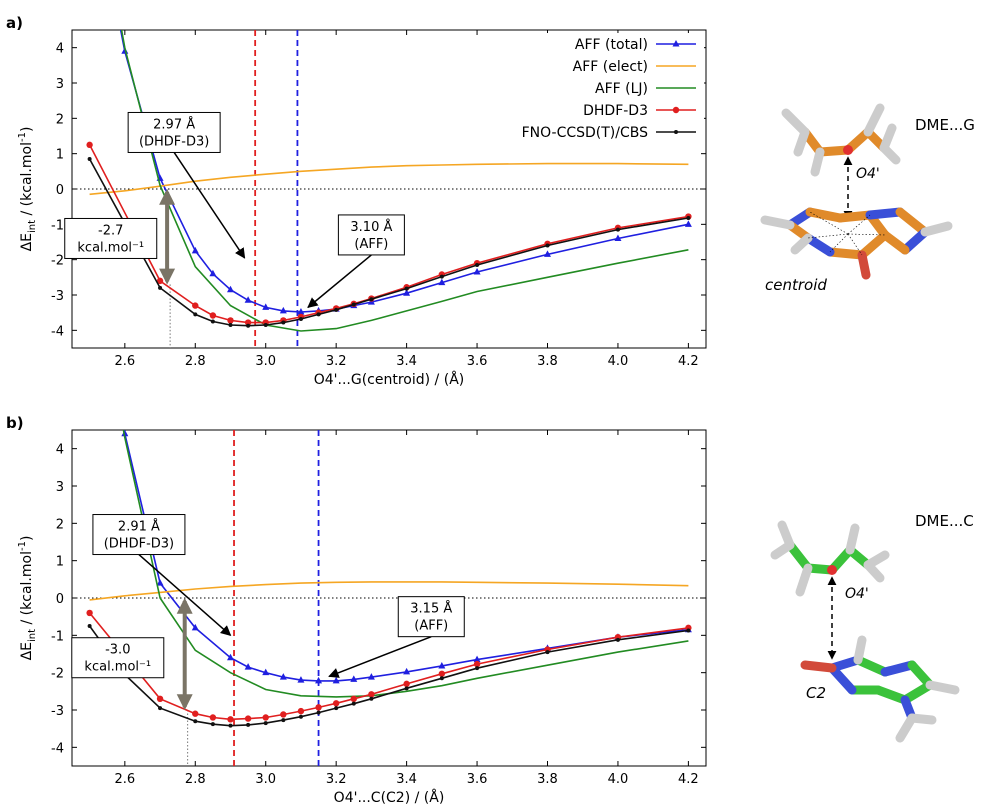  Describe the element at coordinates (371, 244) in the screenshot. I see `annotation-text: (AFF)` at that location.